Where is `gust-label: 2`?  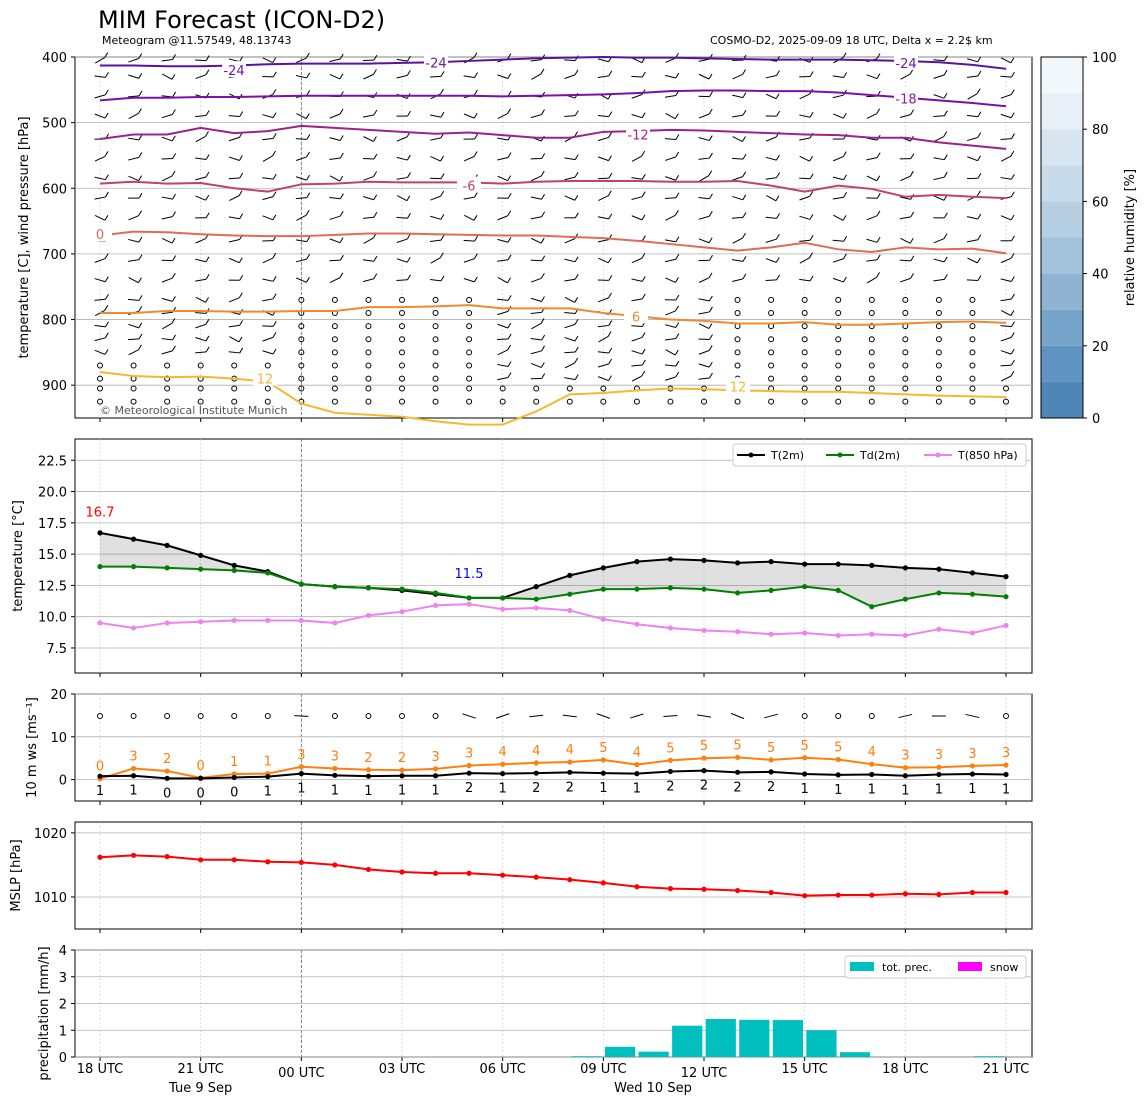
gust-label: 2 is located at coordinates (368, 758).